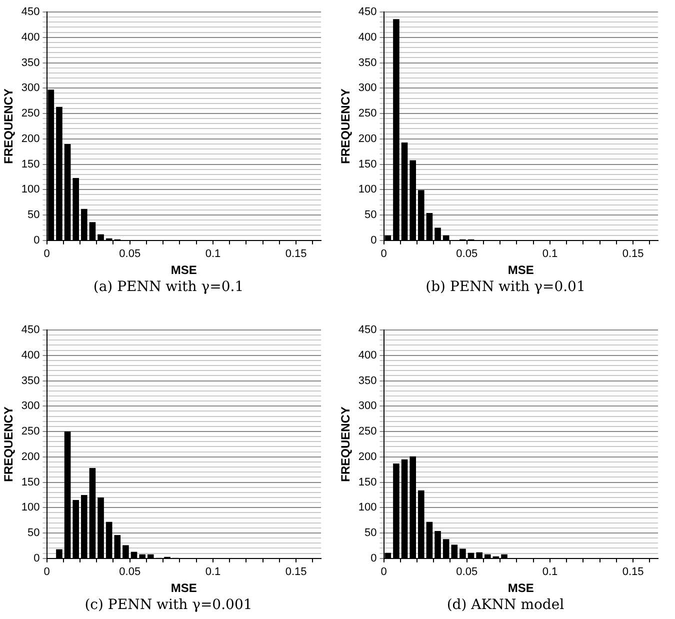 The image size is (675, 619). What do you see at coordinates (505, 287) in the screenshot?
I see `text: (b) PENN with γ=0.01` at bounding box center [505, 287].